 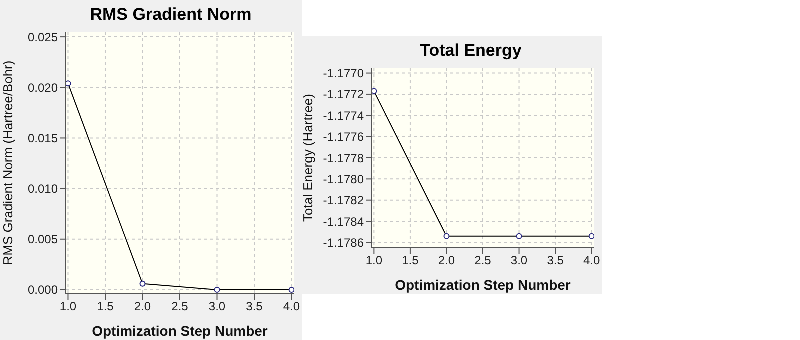 What do you see at coordinates (43, 138) in the screenshot?
I see `y-tick-label: 0.015` at bounding box center [43, 138].